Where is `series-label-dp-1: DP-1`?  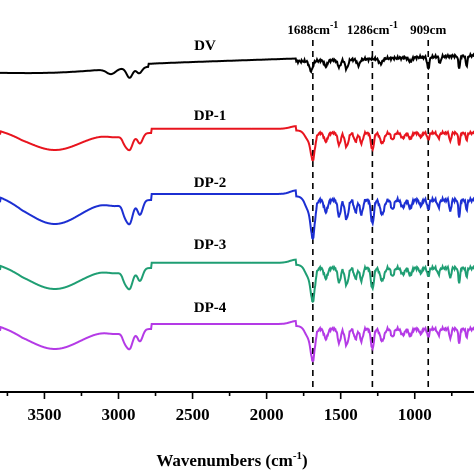 series-label-dp-1: DP-1 is located at coordinates (210, 116).